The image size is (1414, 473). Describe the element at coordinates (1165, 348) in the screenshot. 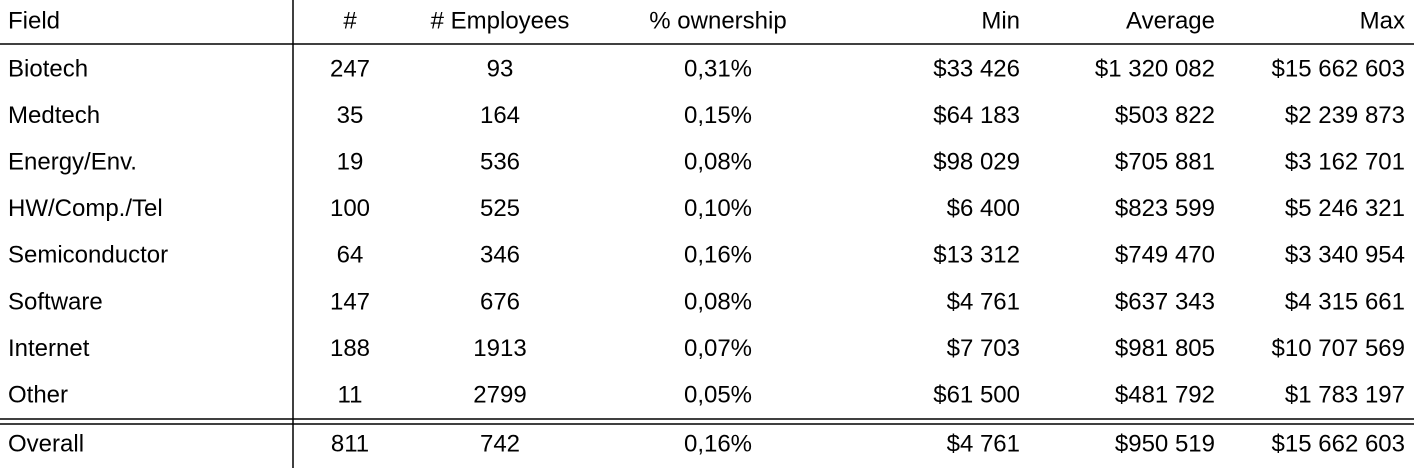

I see `cell: $981 805` at that location.